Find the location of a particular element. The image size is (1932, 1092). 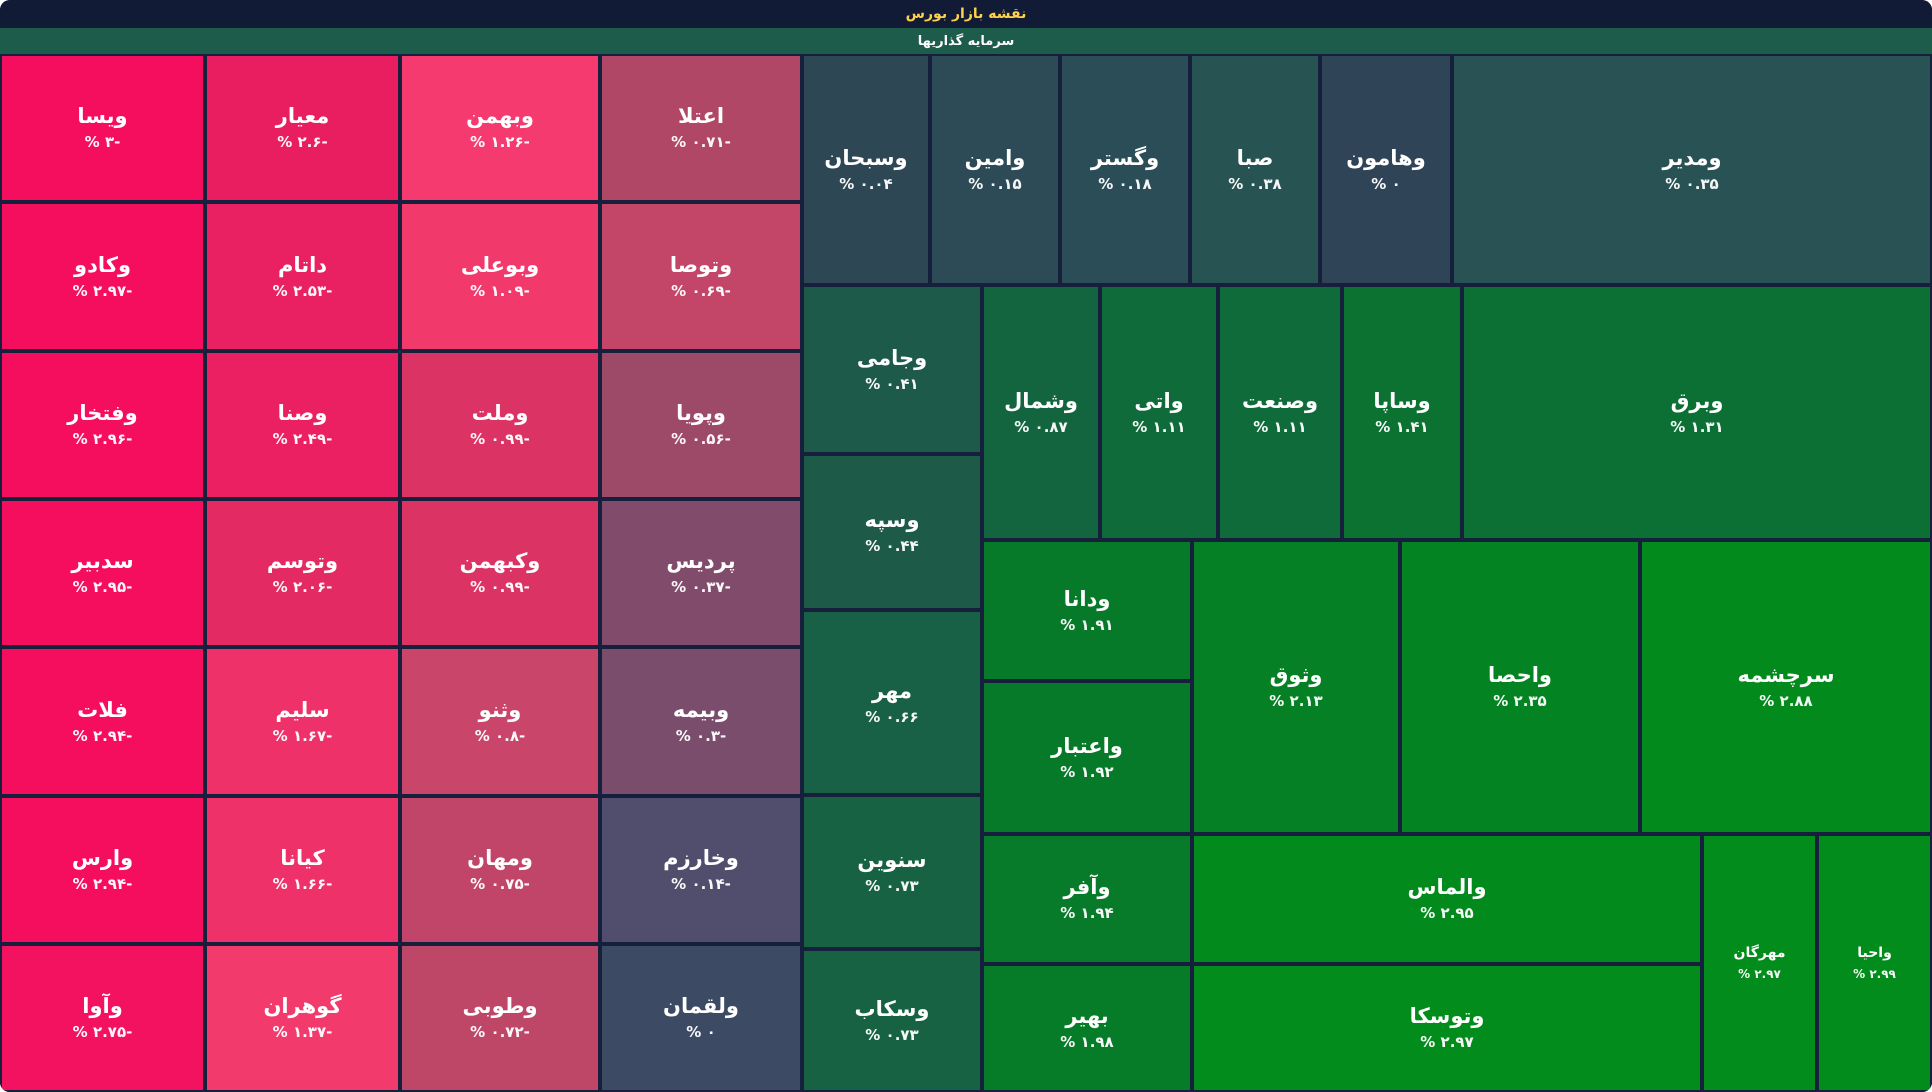

stock-tile: وارس -۲.۹۴ % is located at coordinates (102, 870).